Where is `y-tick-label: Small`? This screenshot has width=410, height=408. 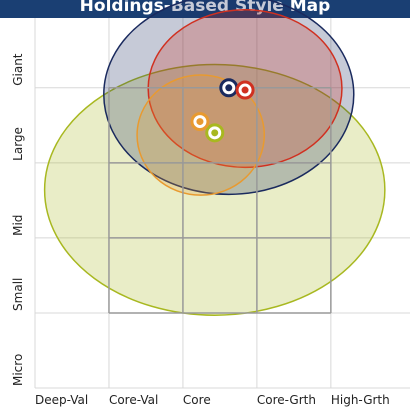 y-tick-label: Small is located at coordinates (18, 294).